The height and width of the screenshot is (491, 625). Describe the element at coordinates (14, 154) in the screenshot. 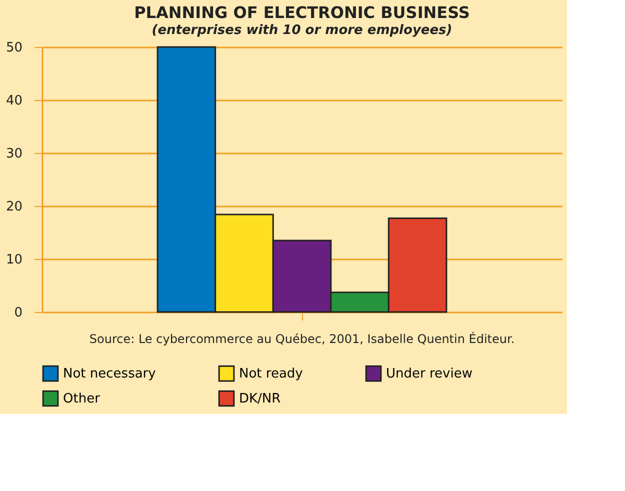

I see `y-tick-label: 30` at that location.